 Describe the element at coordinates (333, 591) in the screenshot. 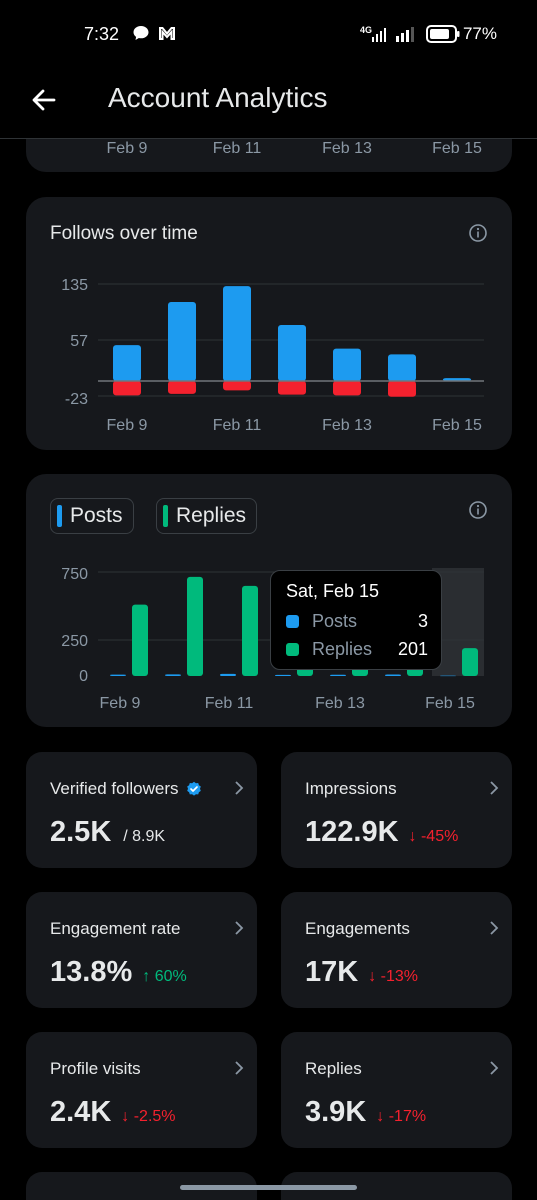

I see `tooltip-date: Sat, Feb 15` at that location.